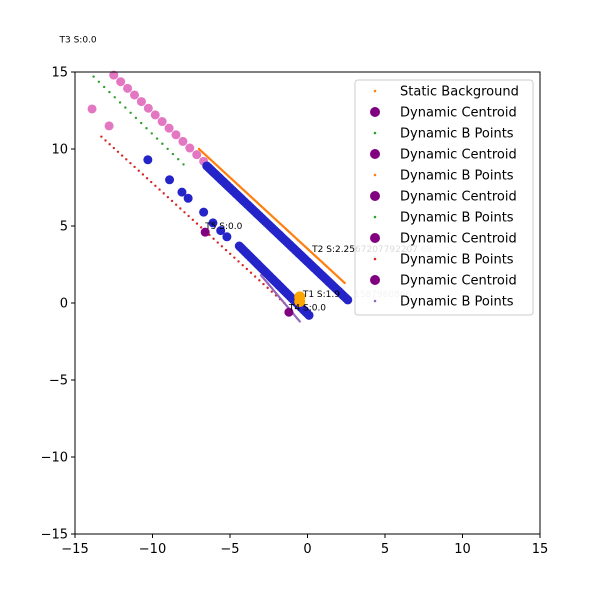 The image size is (600, 600). I want to click on x-tick-label: 0, so click(307, 549).